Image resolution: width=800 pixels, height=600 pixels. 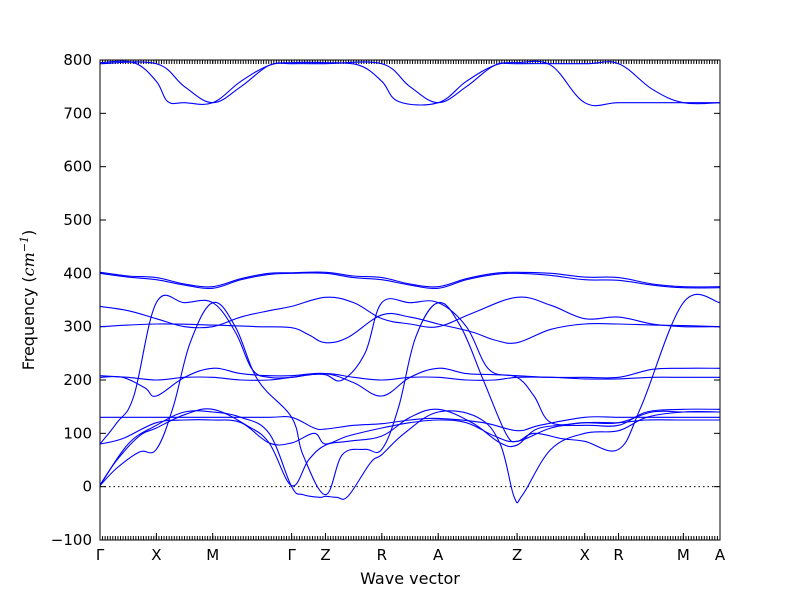 I want to click on y-tick-label: 200, so click(x=77, y=380).